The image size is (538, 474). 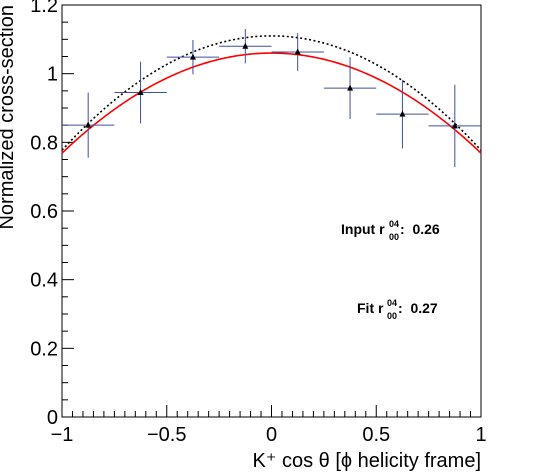 I want to click on annotation-input-superscript: 04, so click(x=394, y=224).